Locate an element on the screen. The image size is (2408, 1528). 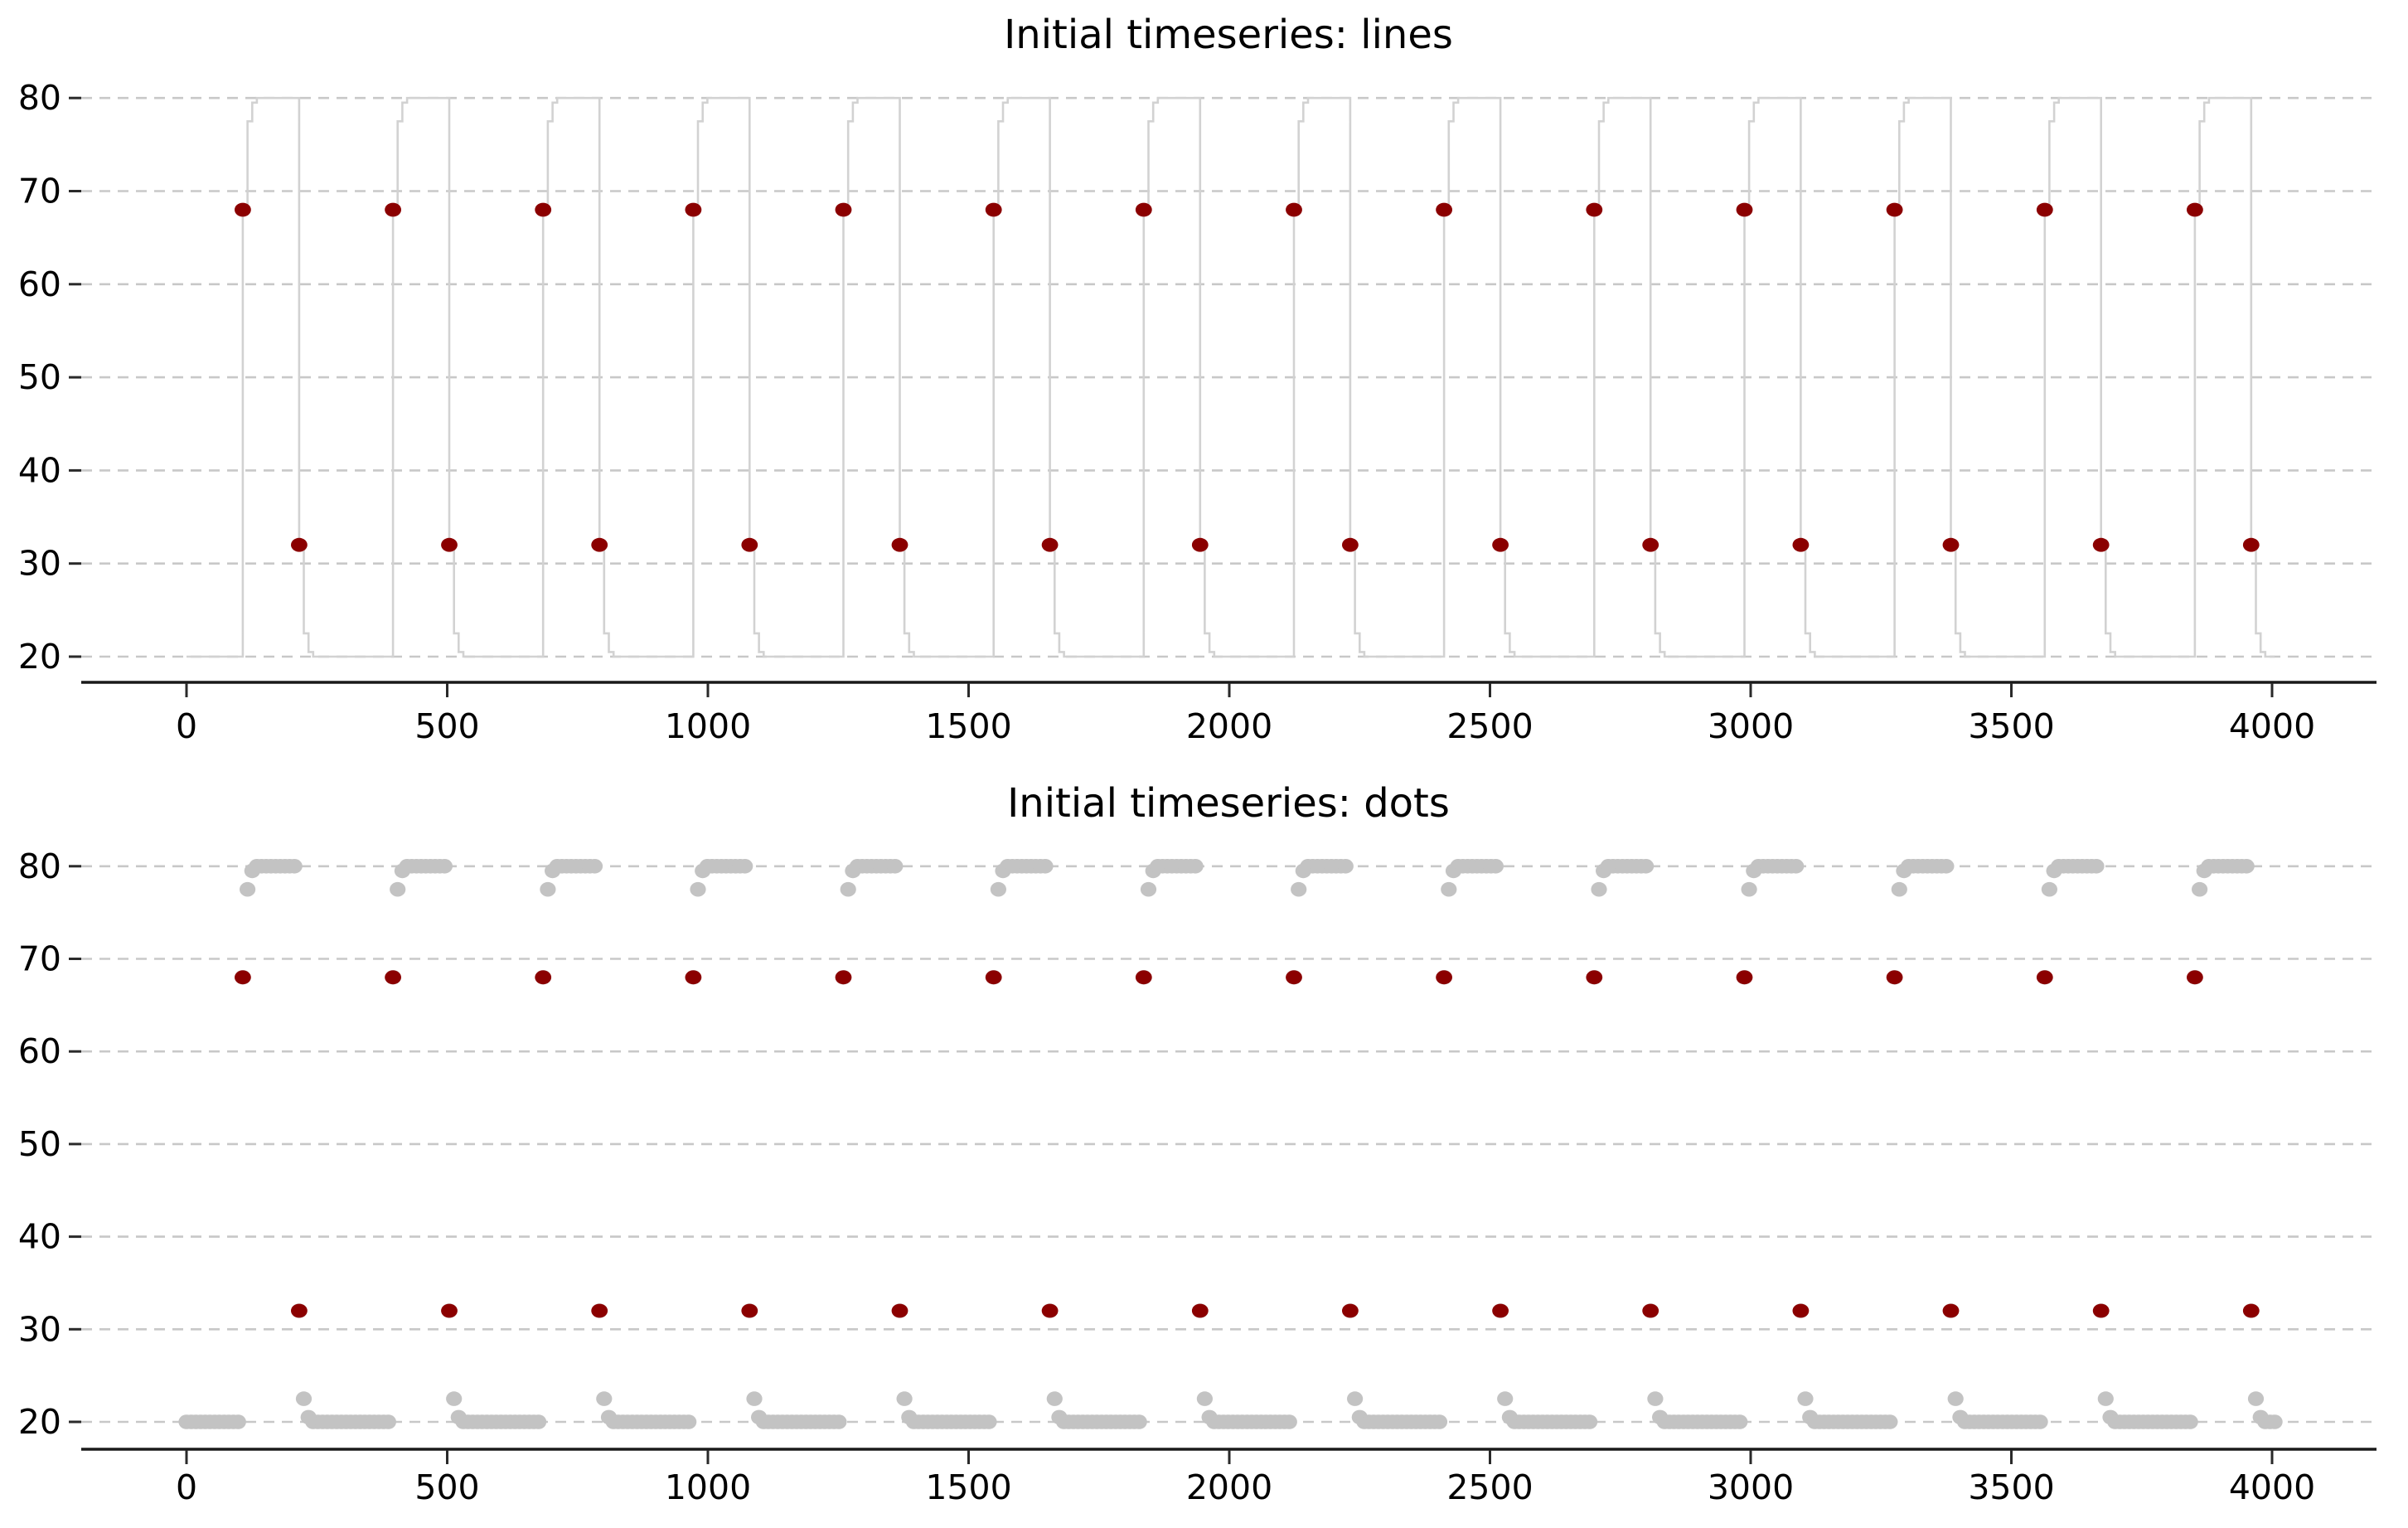
x-tick-label: 1000 is located at coordinates (708, 726).